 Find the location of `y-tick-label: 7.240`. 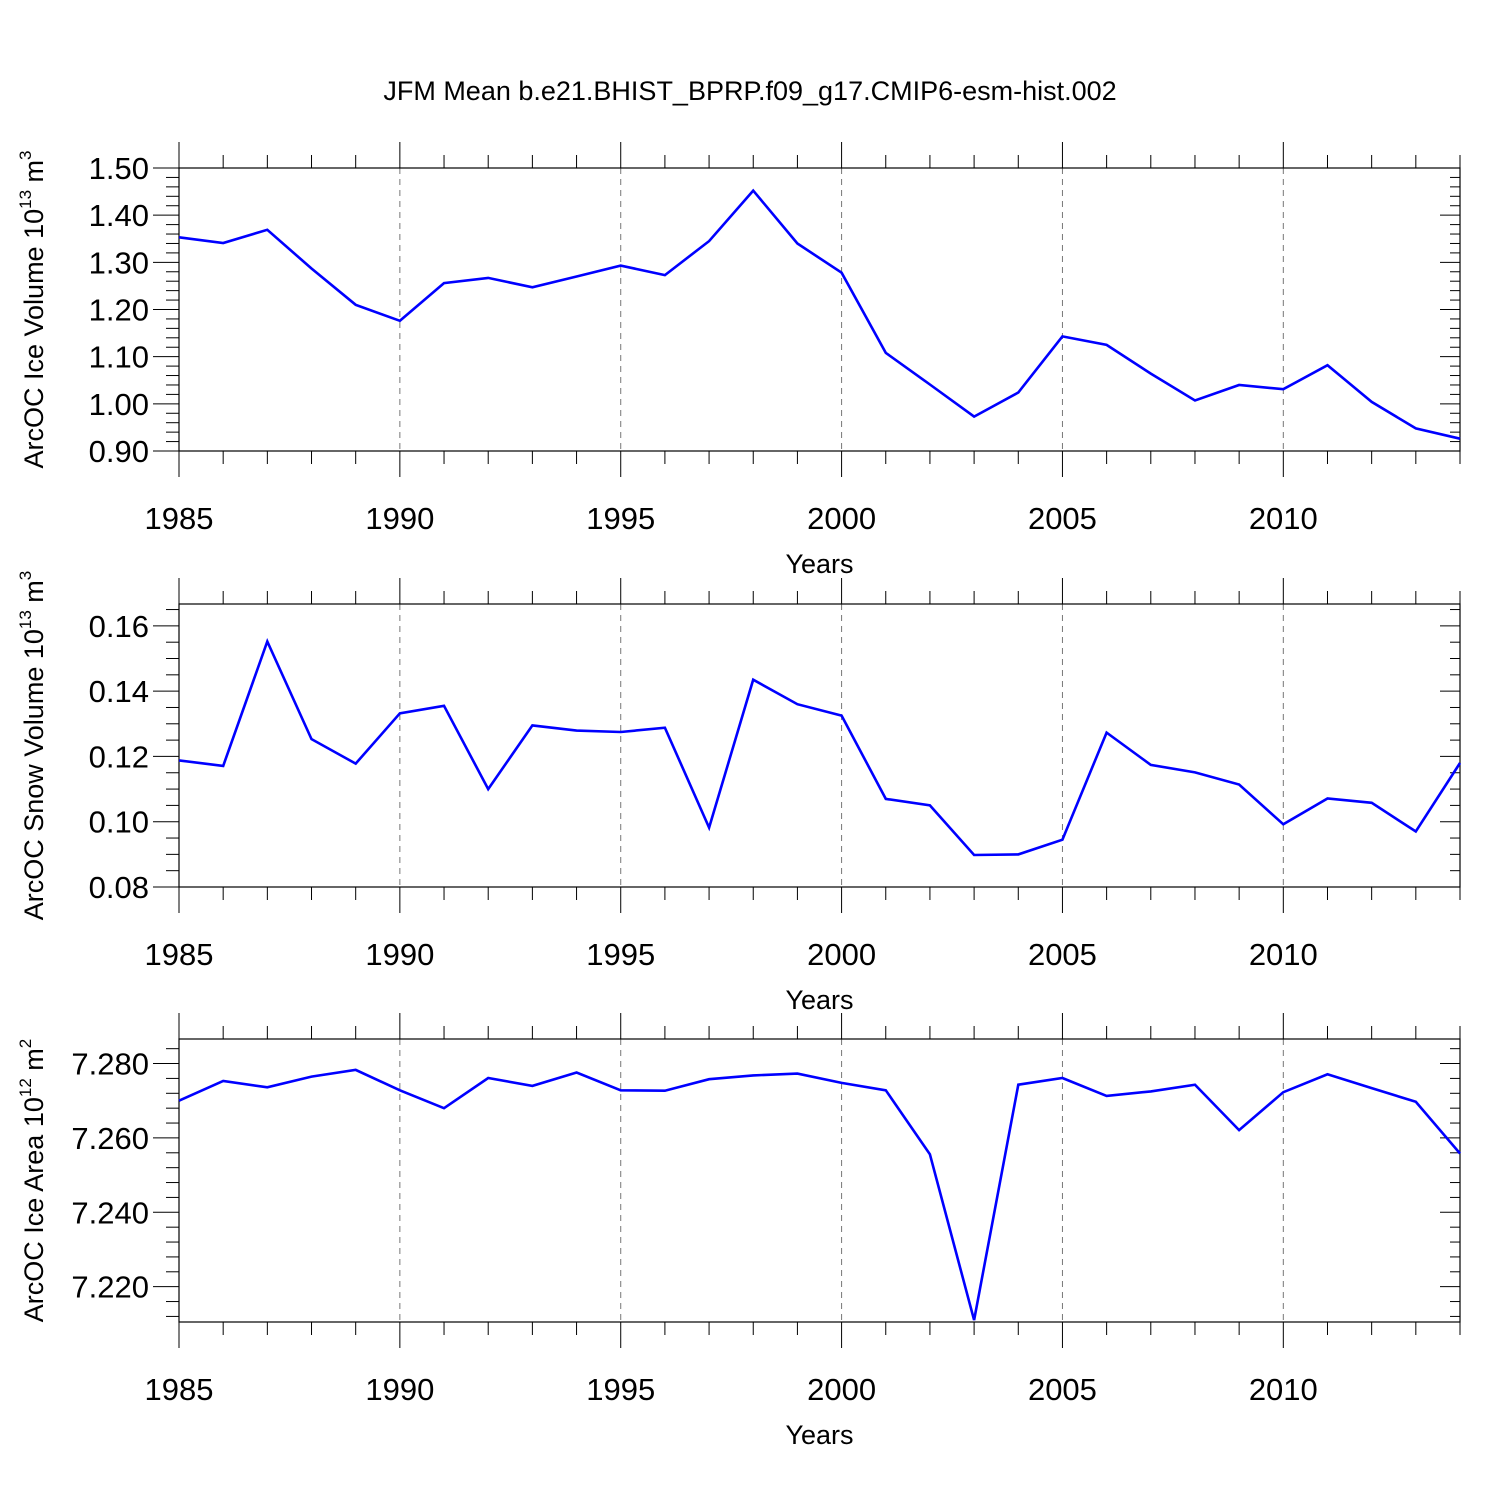

y-tick-label: 7.240 is located at coordinates (110, 1212).